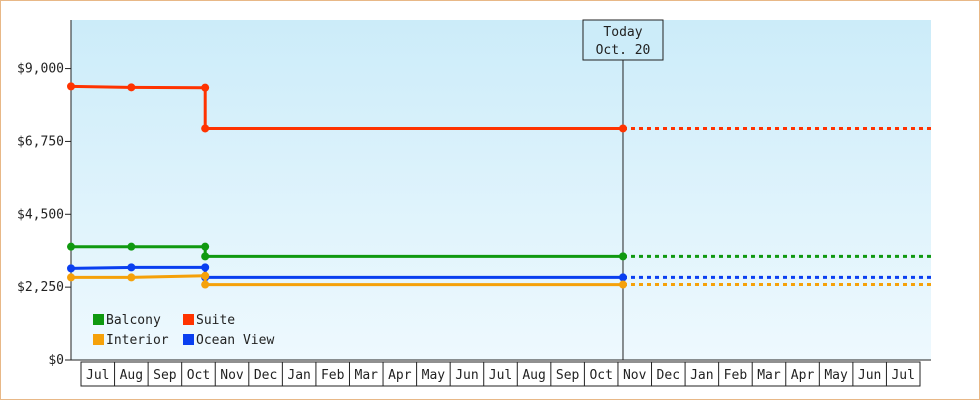 Image resolution: width=980 pixels, height=400 pixels. I want to click on x-tick-label-12: Jul, so click(500, 375).